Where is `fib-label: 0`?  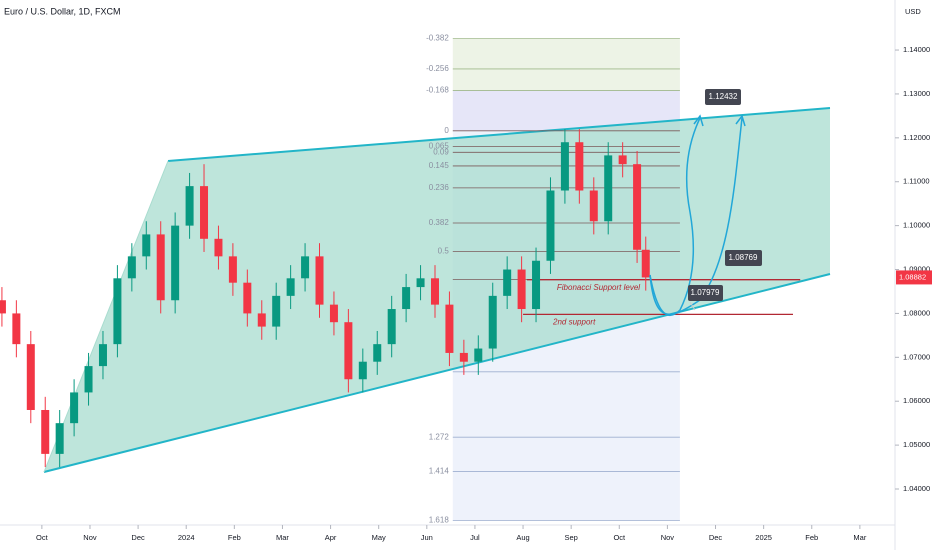 fib-label: 0 is located at coordinates (446, 130).